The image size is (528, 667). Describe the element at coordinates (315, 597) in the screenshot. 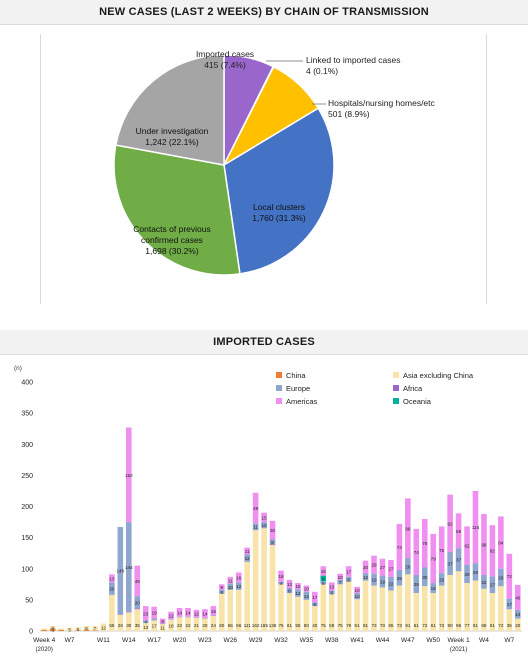

I see `bar-data-label-32-4: 17` at that location.